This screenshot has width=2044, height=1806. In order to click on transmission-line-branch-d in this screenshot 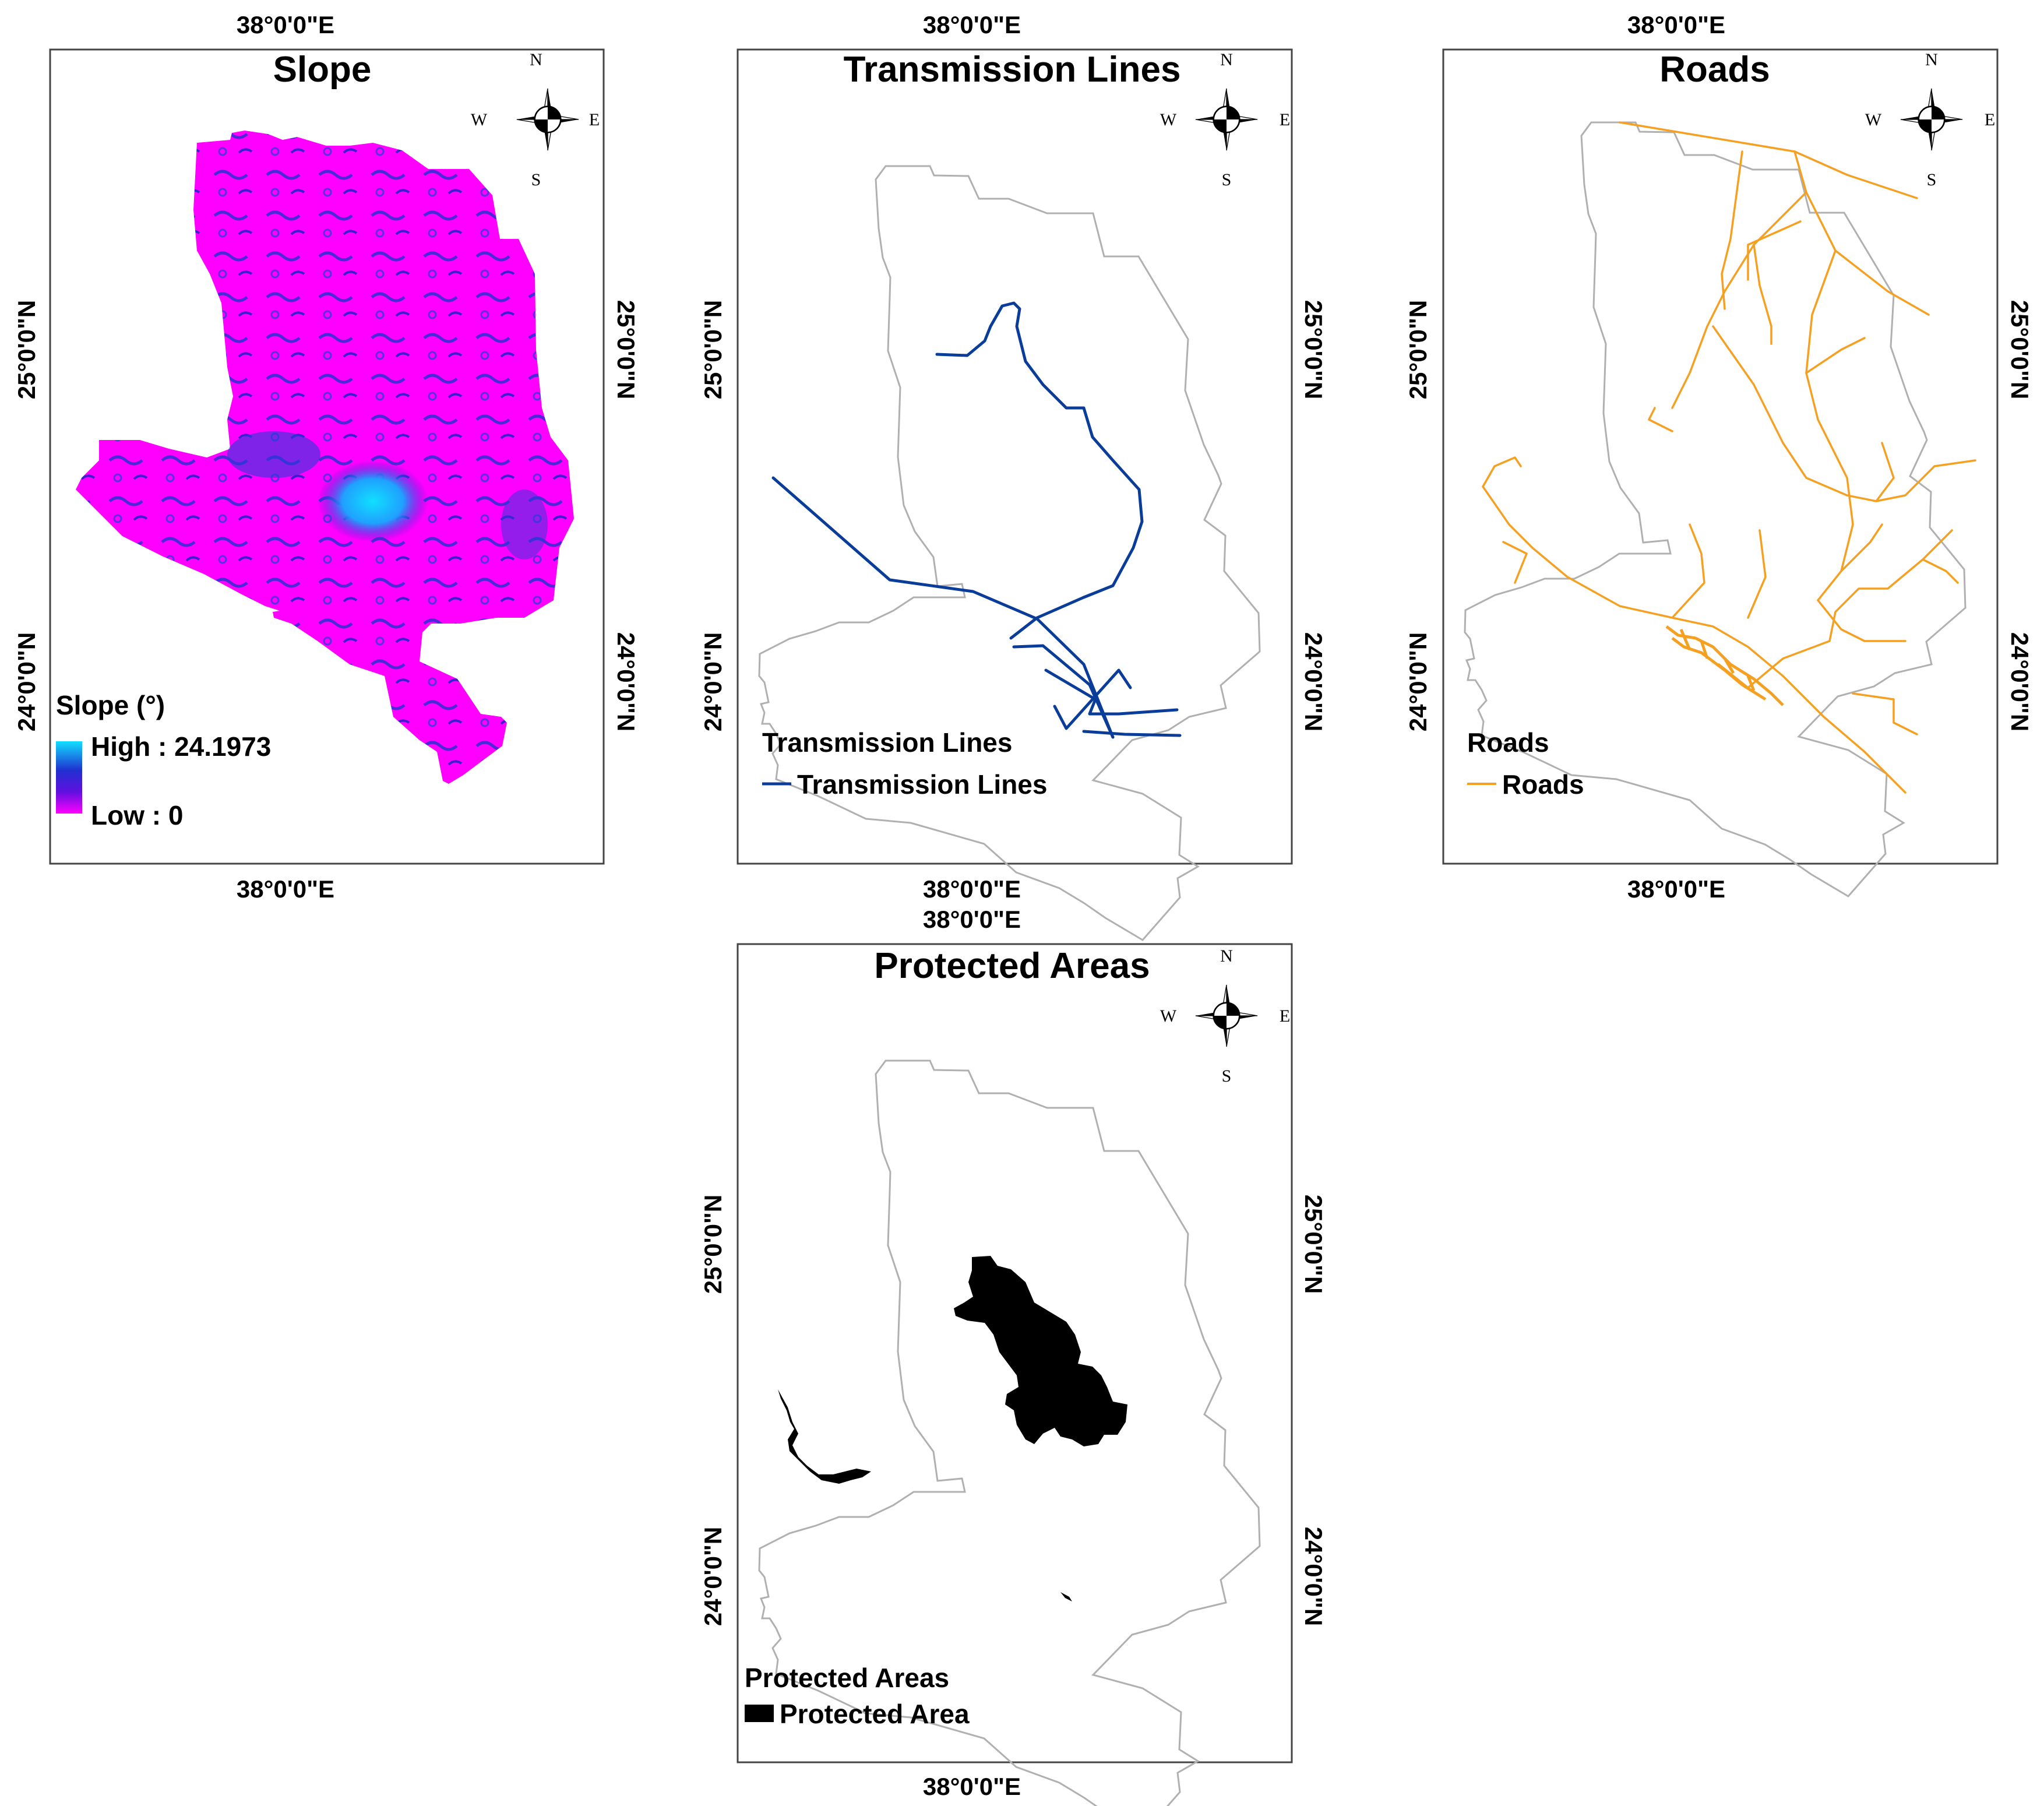, I will do `click(1092, 699)`.